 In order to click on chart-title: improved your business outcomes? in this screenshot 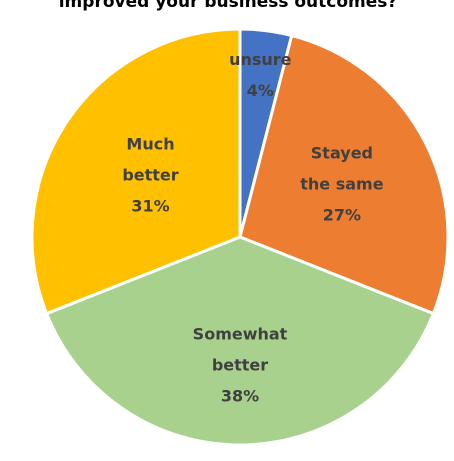, I will do `click(228, 6)`.